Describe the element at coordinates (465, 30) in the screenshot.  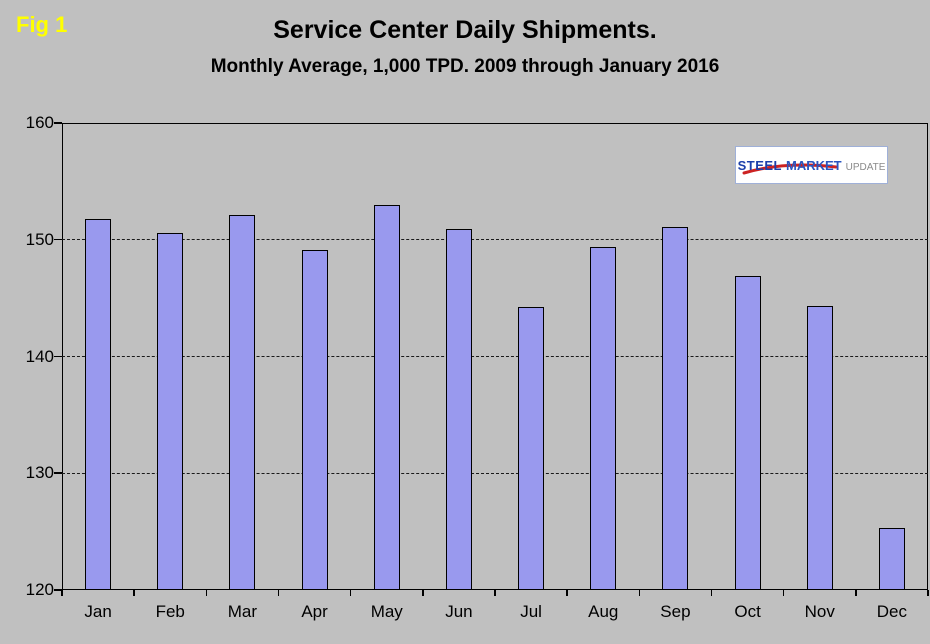
I see `chart-title: Service Center Daily Shipments.` at that location.